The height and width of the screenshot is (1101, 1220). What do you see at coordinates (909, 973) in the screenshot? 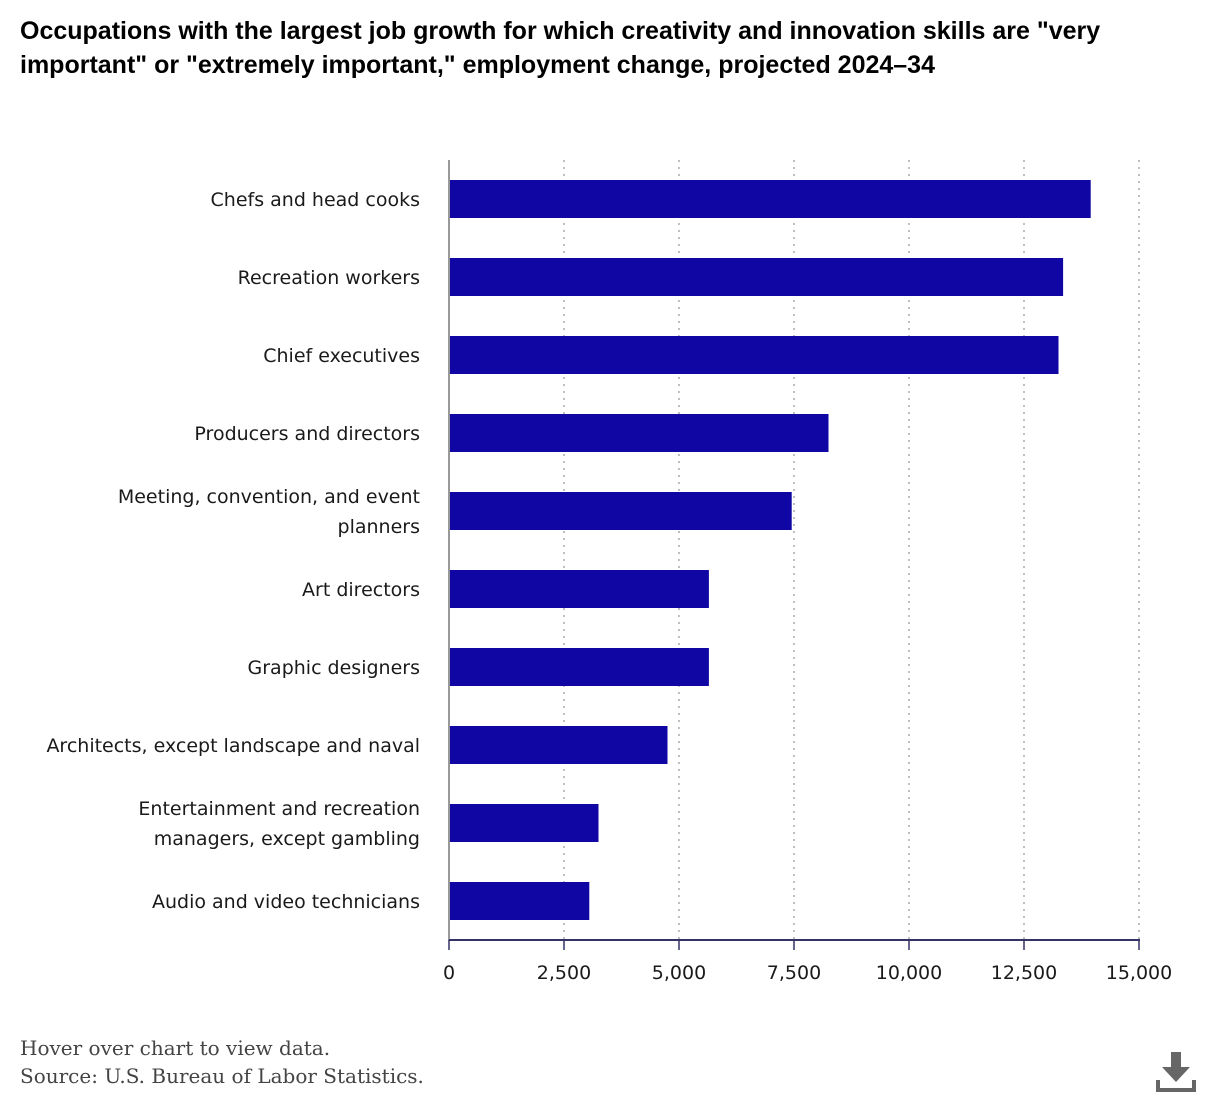
I see `x-tick-label: 10,000` at bounding box center [909, 973].